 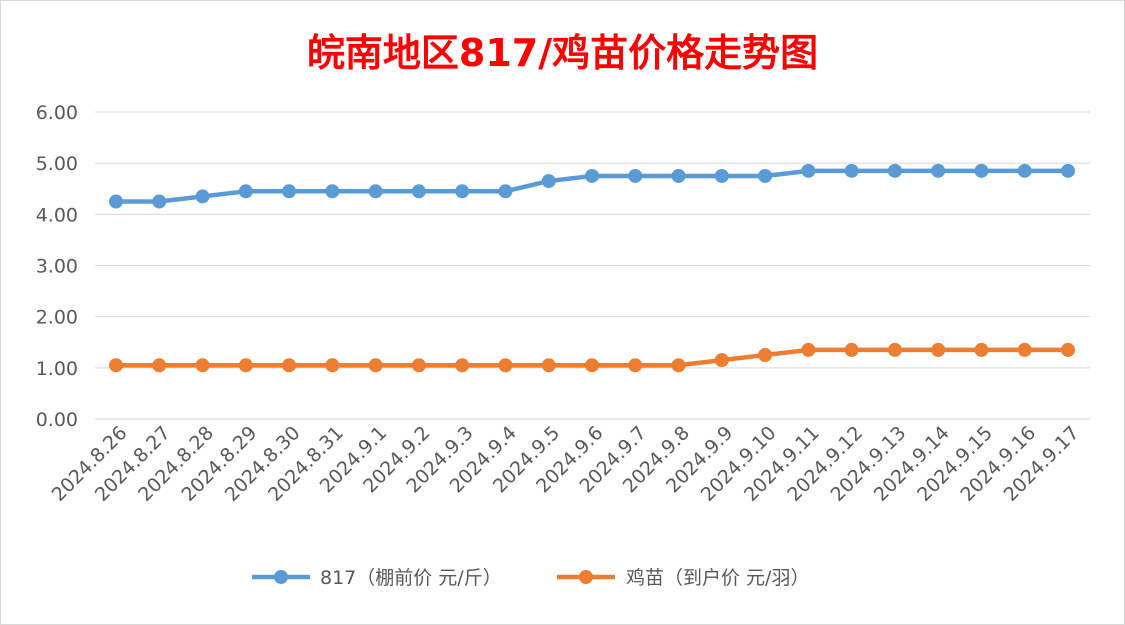 What do you see at coordinates (57, 420) in the screenshot?
I see `y-tick-label: 0.00` at bounding box center [57, 420].